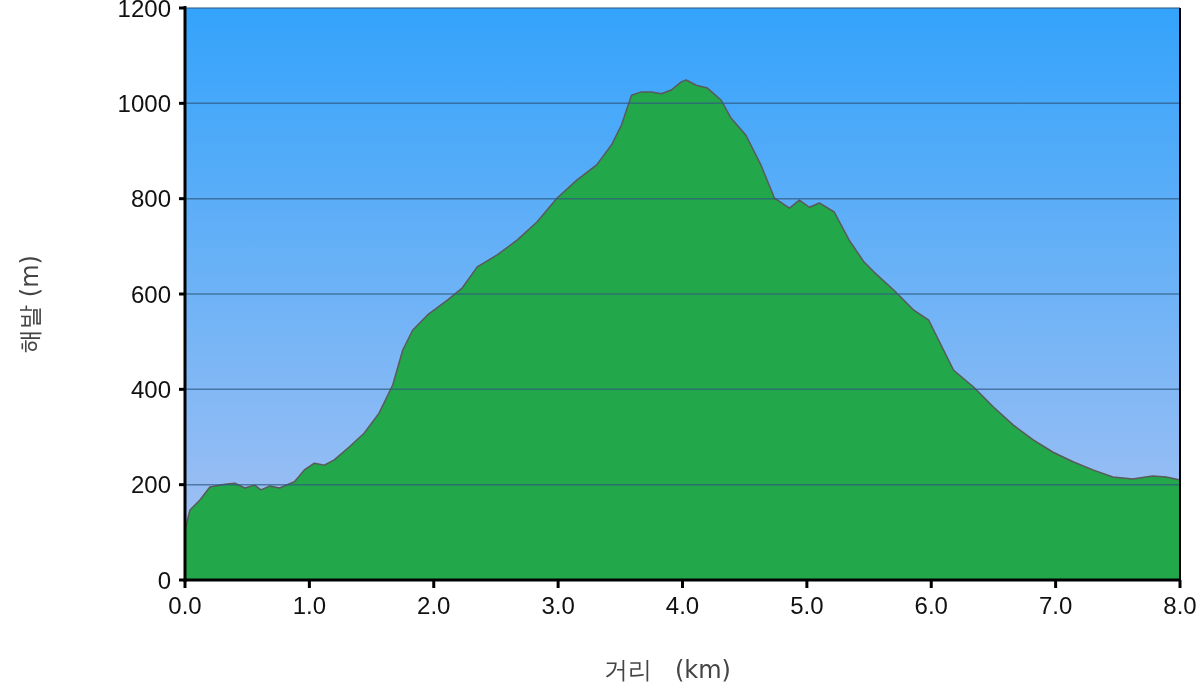  Describe the element at coordinates (682, 605) in the screenshot. I see `x-tick-label: 4.0` at that location.